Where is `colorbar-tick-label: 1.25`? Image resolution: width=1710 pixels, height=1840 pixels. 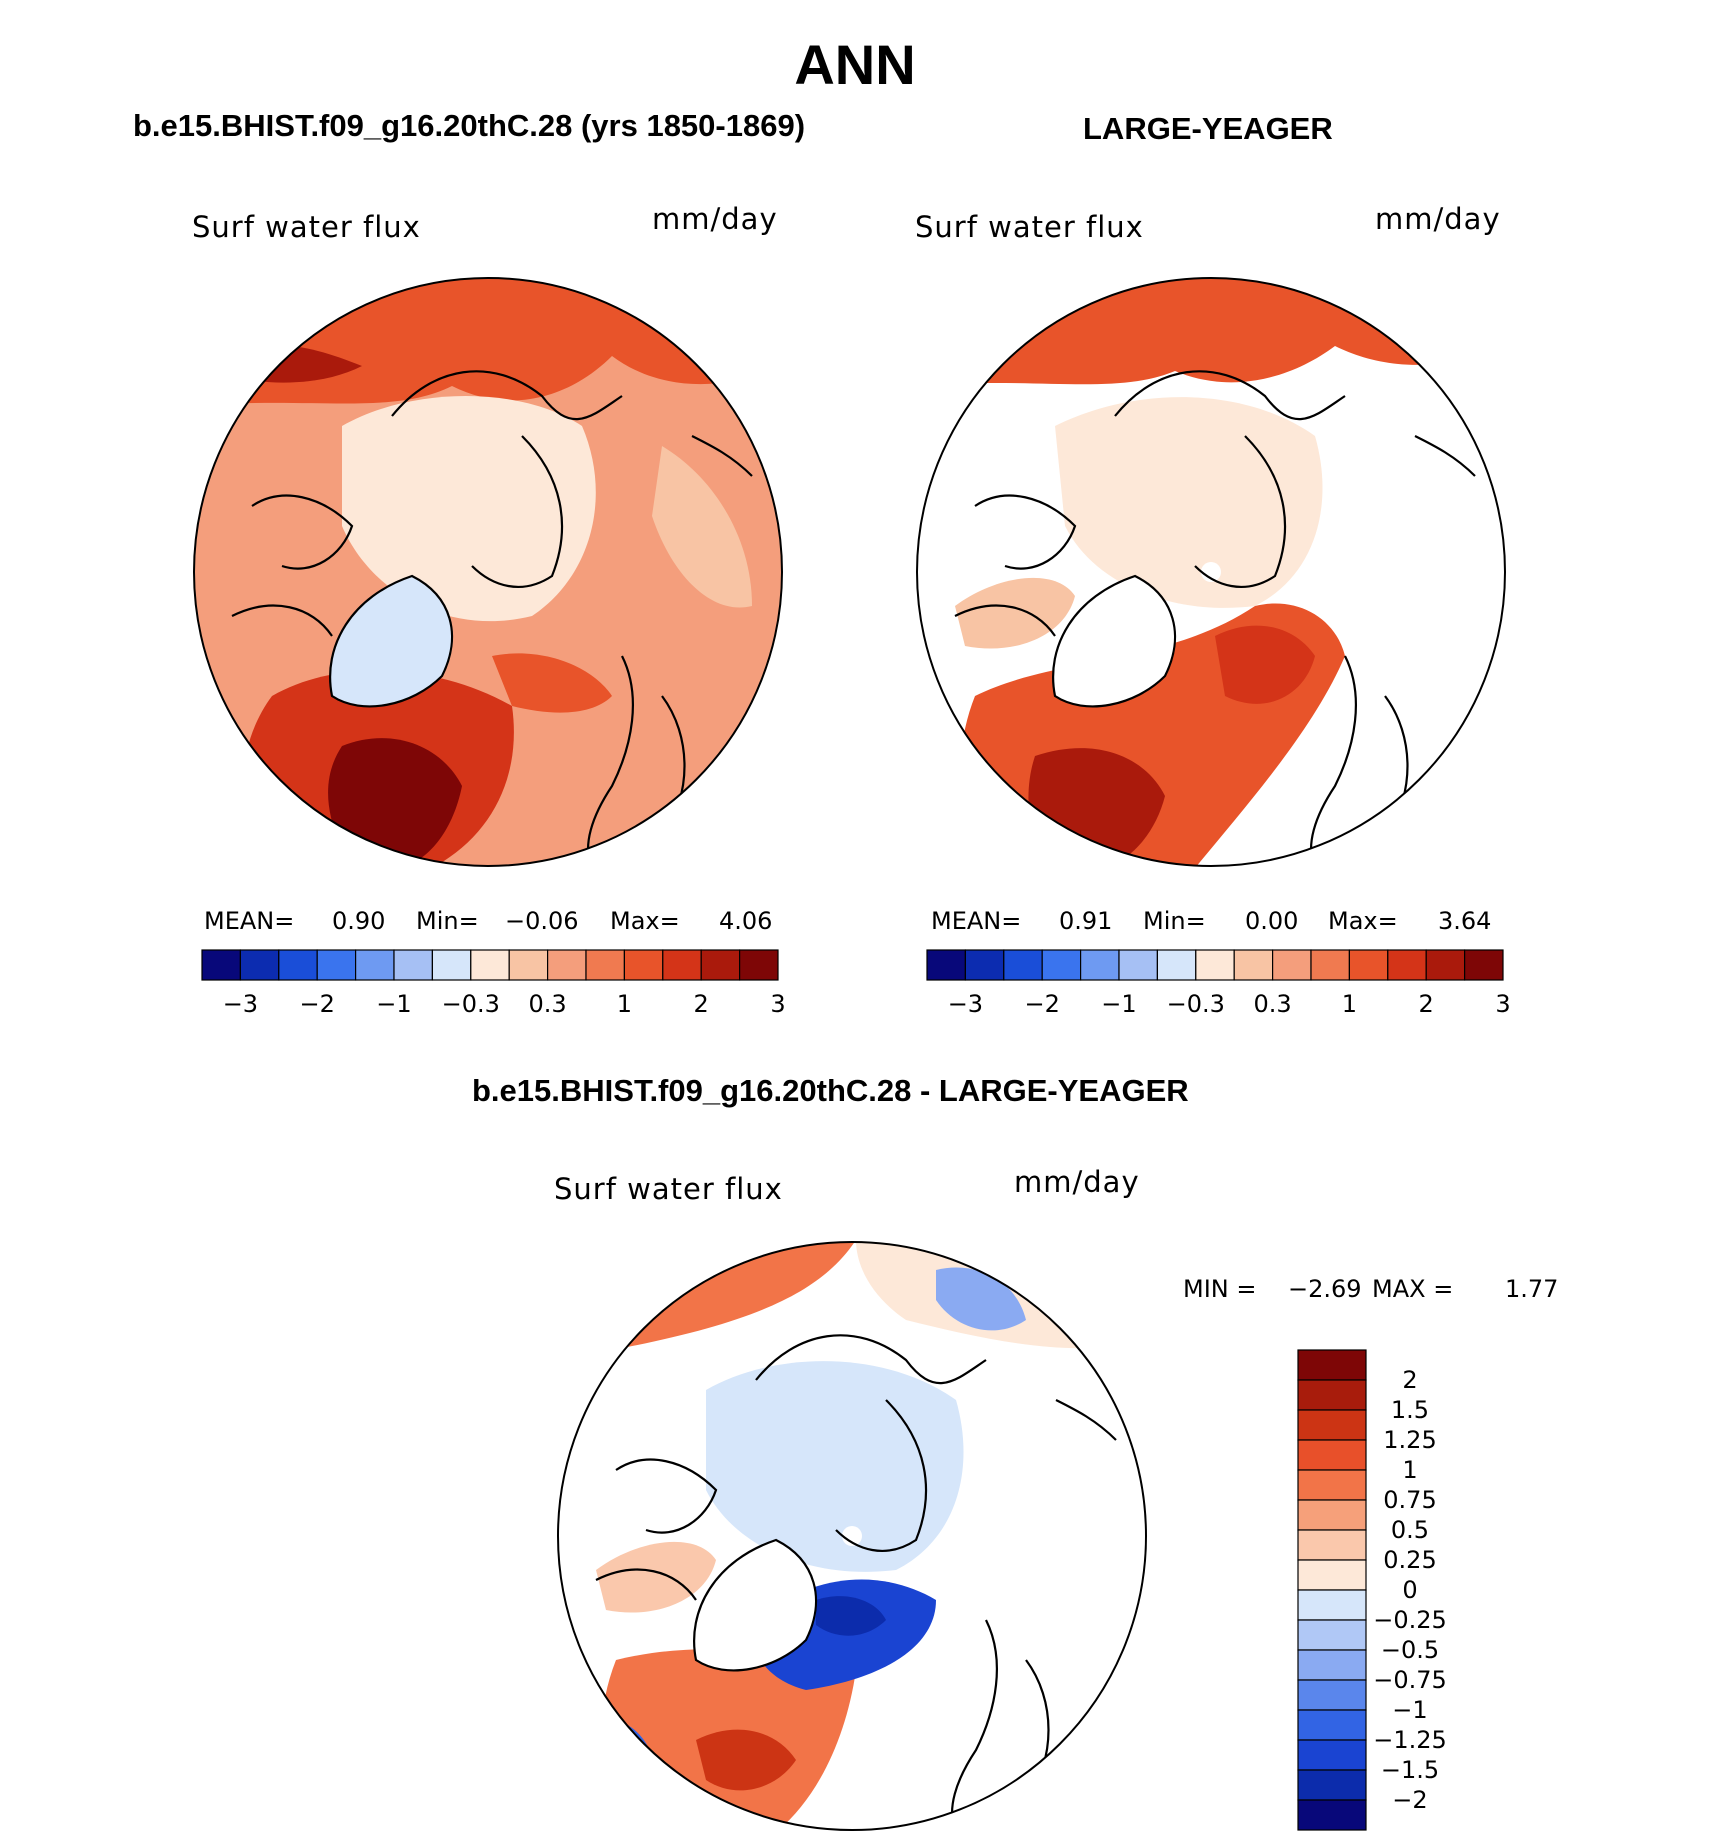 colorbar-tick-label: 1.25 is located at coordinates (1410, 1440).